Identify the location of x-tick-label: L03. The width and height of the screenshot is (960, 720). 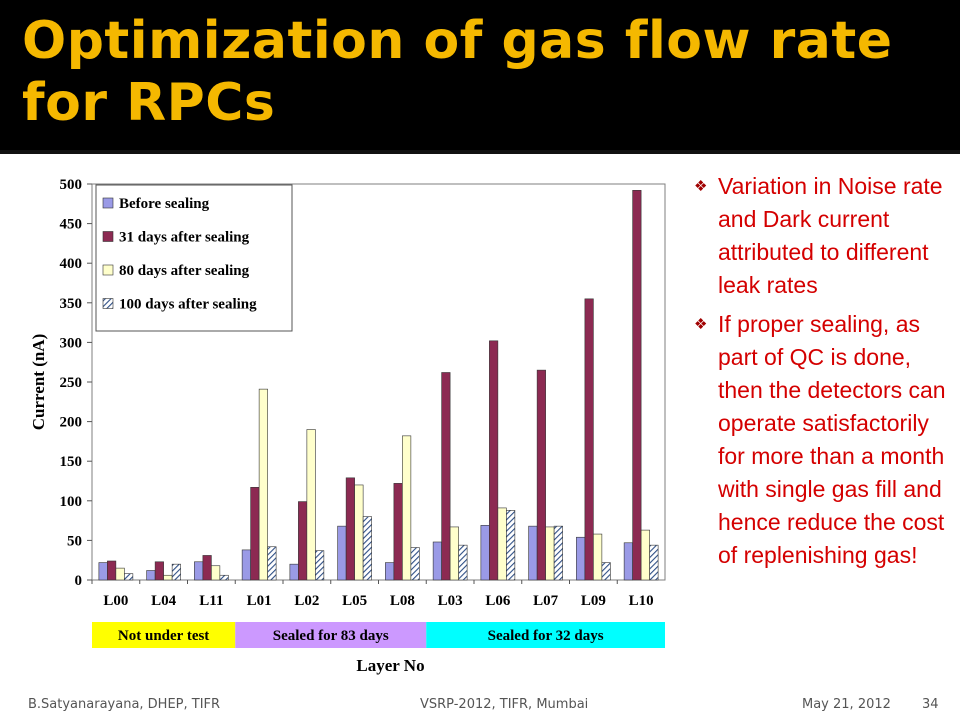
(450, 601).